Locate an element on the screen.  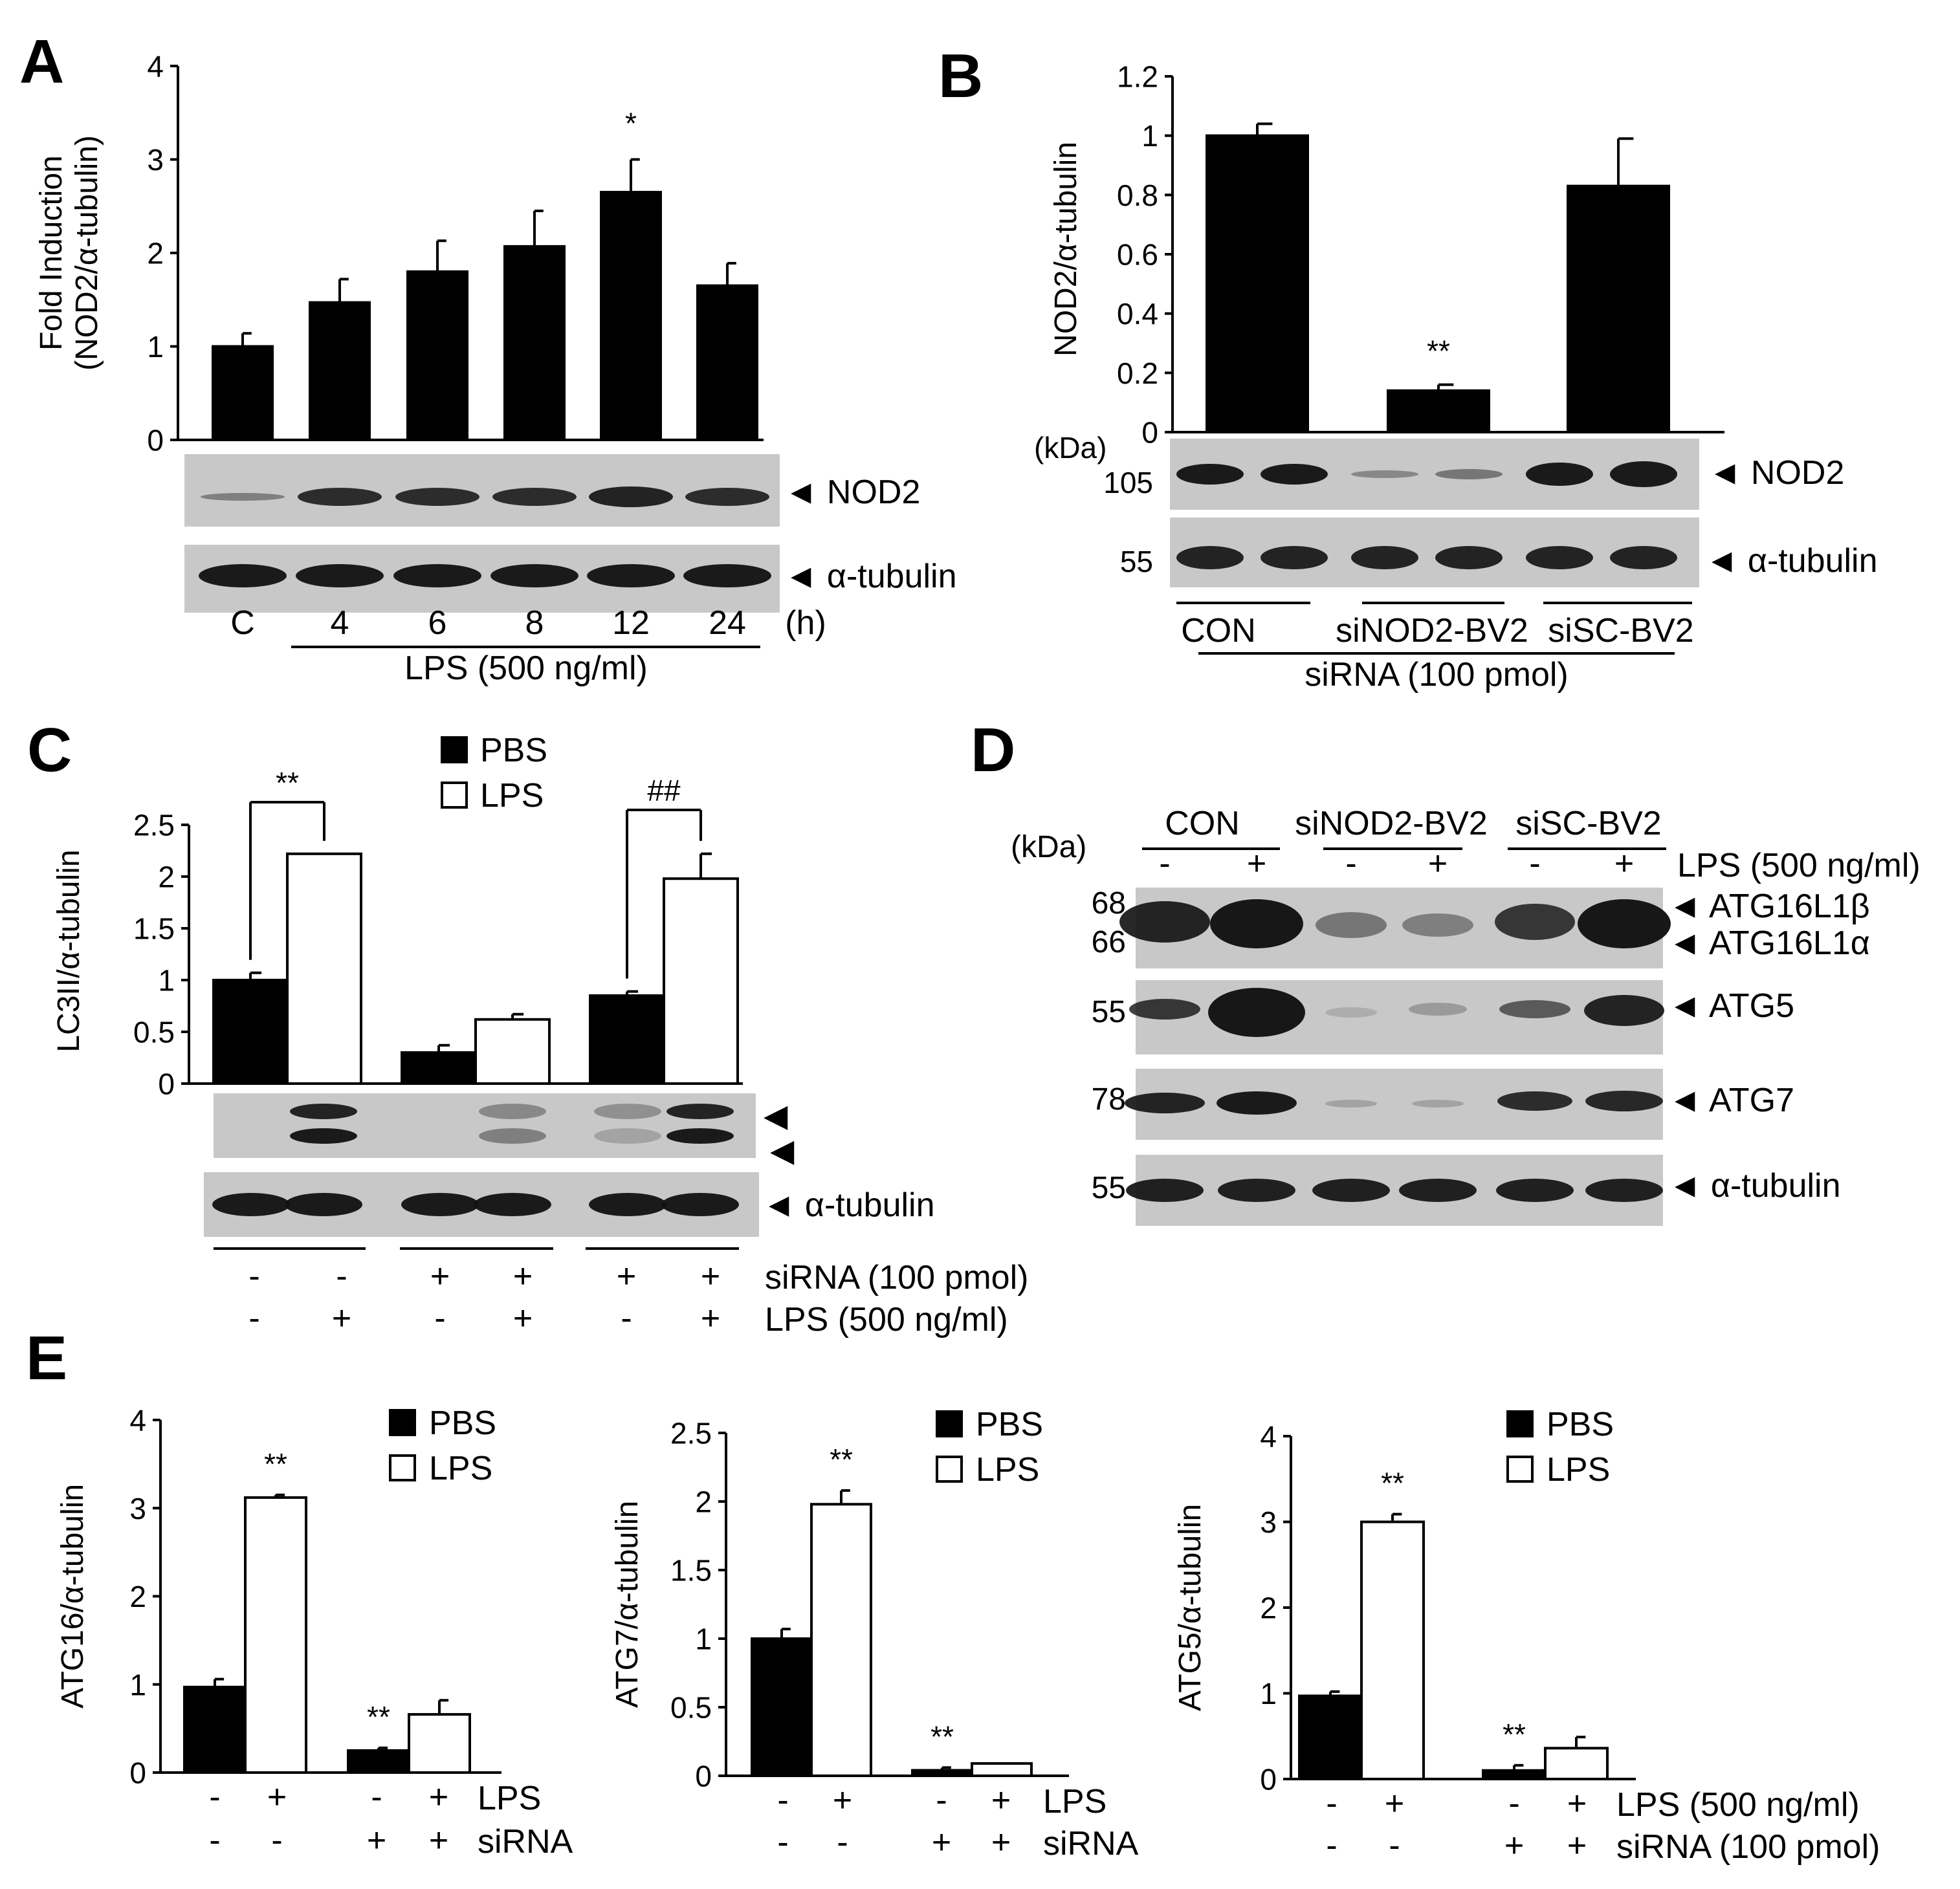
lps-mark: - is located at coordinates (1164, 863).